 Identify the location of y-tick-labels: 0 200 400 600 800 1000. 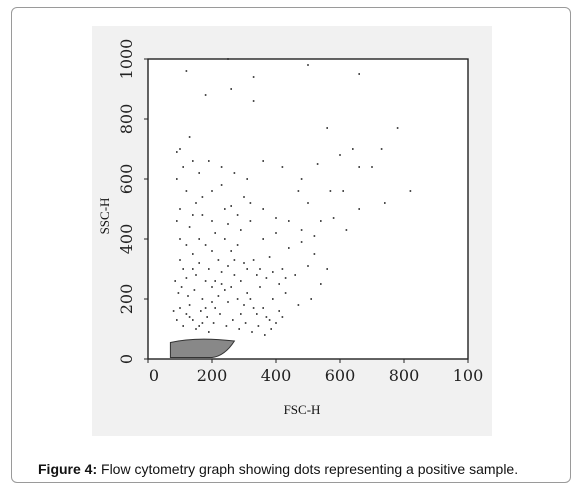
(132, 201).